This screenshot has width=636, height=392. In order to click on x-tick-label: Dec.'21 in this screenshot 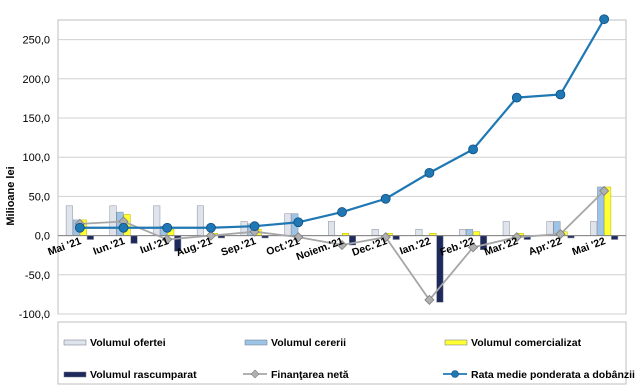, I will do `click(369, 247)`.